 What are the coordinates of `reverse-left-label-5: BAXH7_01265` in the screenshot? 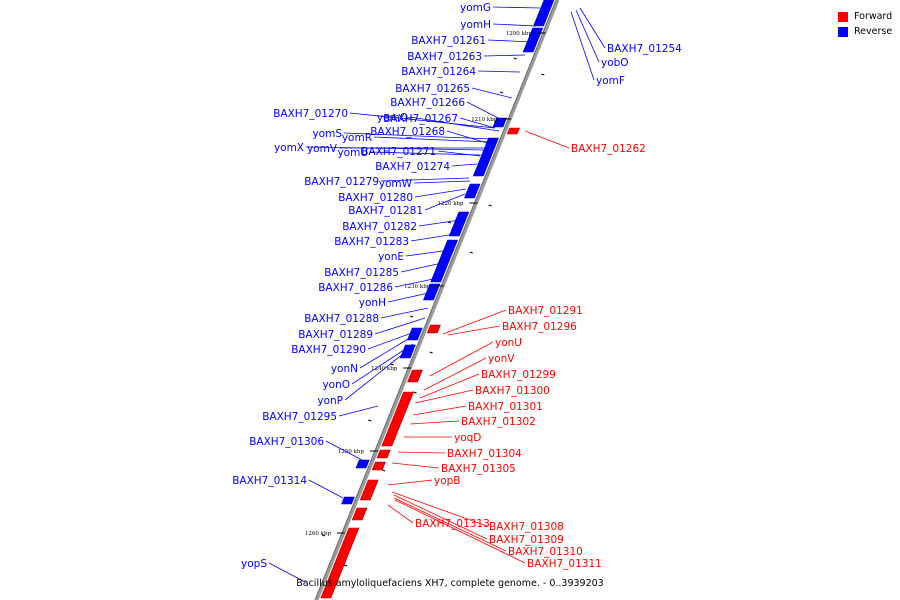 It's located at (432, 89).